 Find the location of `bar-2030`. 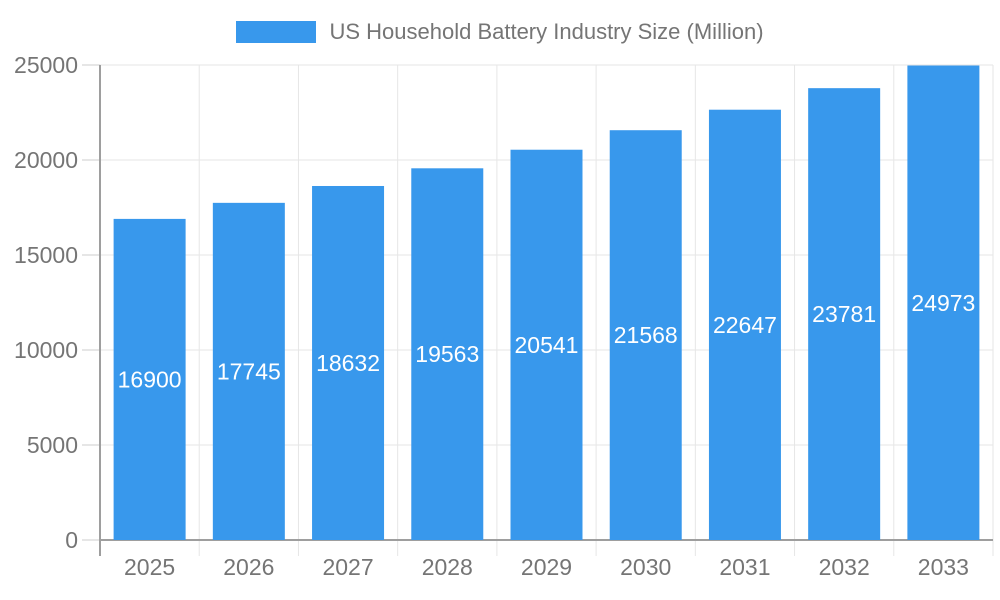

bar-2030 is located at coordinates (645, 335).